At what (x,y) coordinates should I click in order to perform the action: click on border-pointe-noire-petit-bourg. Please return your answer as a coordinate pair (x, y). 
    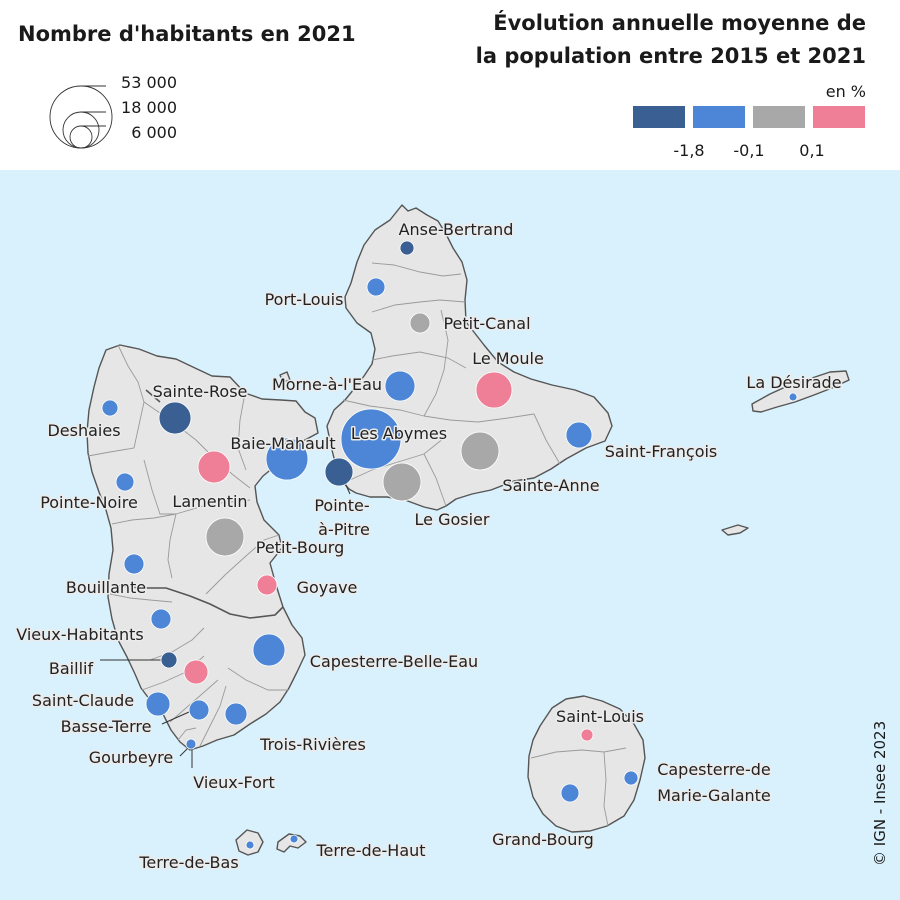
    Looking at the image, I should click on (159, 487).